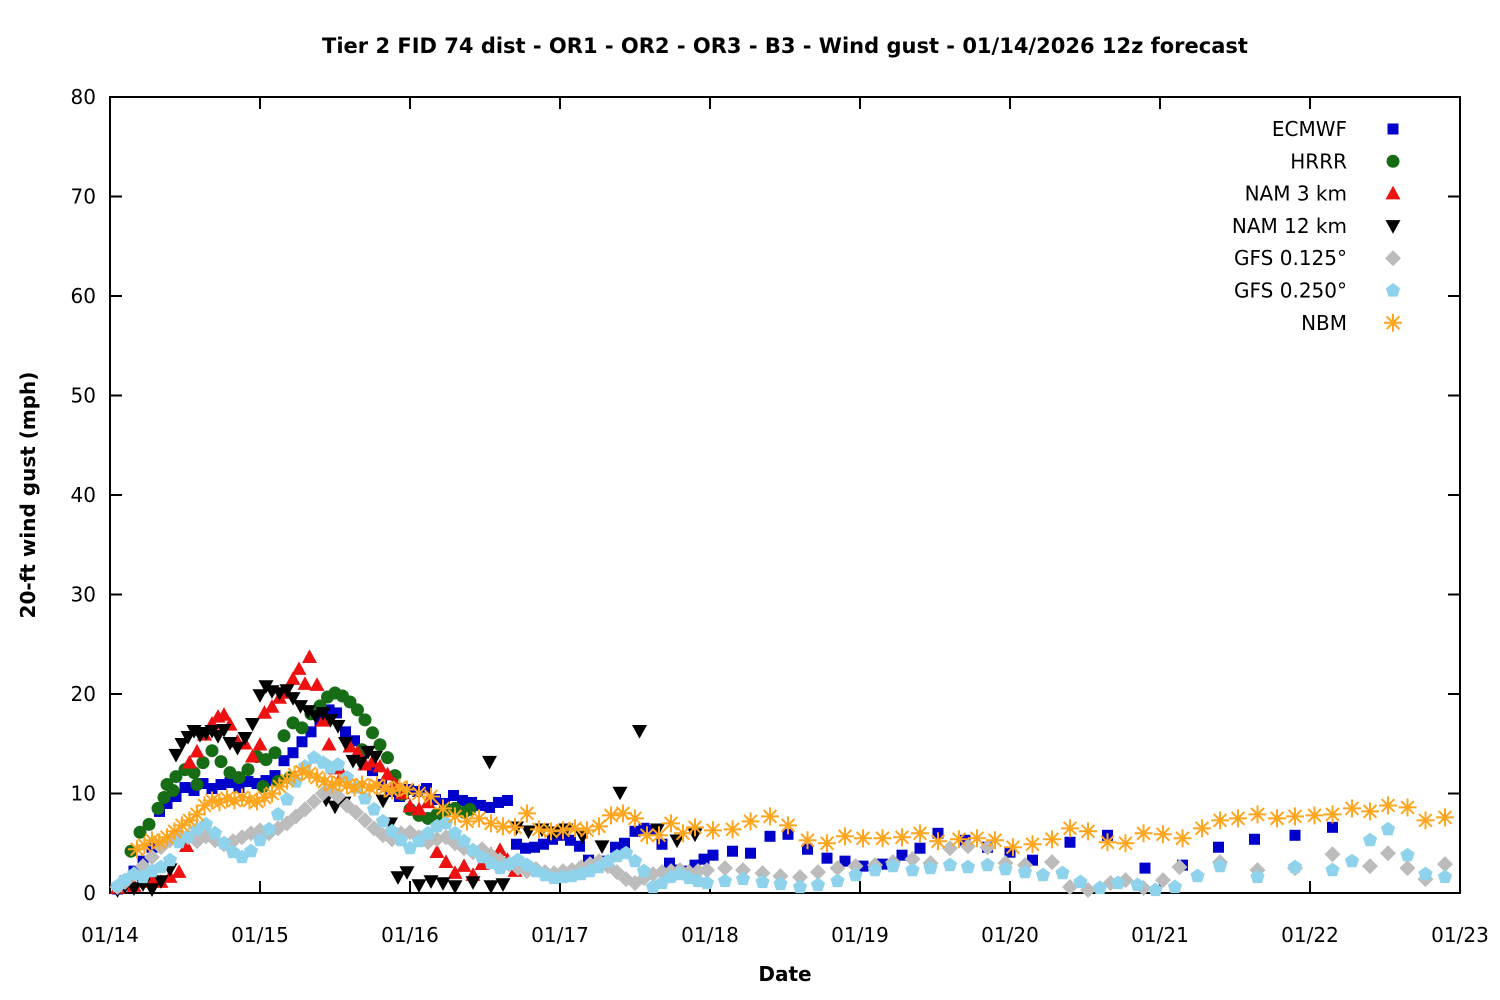 The width and height of the screenshot is (1500, 1000). What do you see at coordinates (710, 935) in the screenshot?
I see `x-tick-label: 01/18` at bounding box center [710, 935].